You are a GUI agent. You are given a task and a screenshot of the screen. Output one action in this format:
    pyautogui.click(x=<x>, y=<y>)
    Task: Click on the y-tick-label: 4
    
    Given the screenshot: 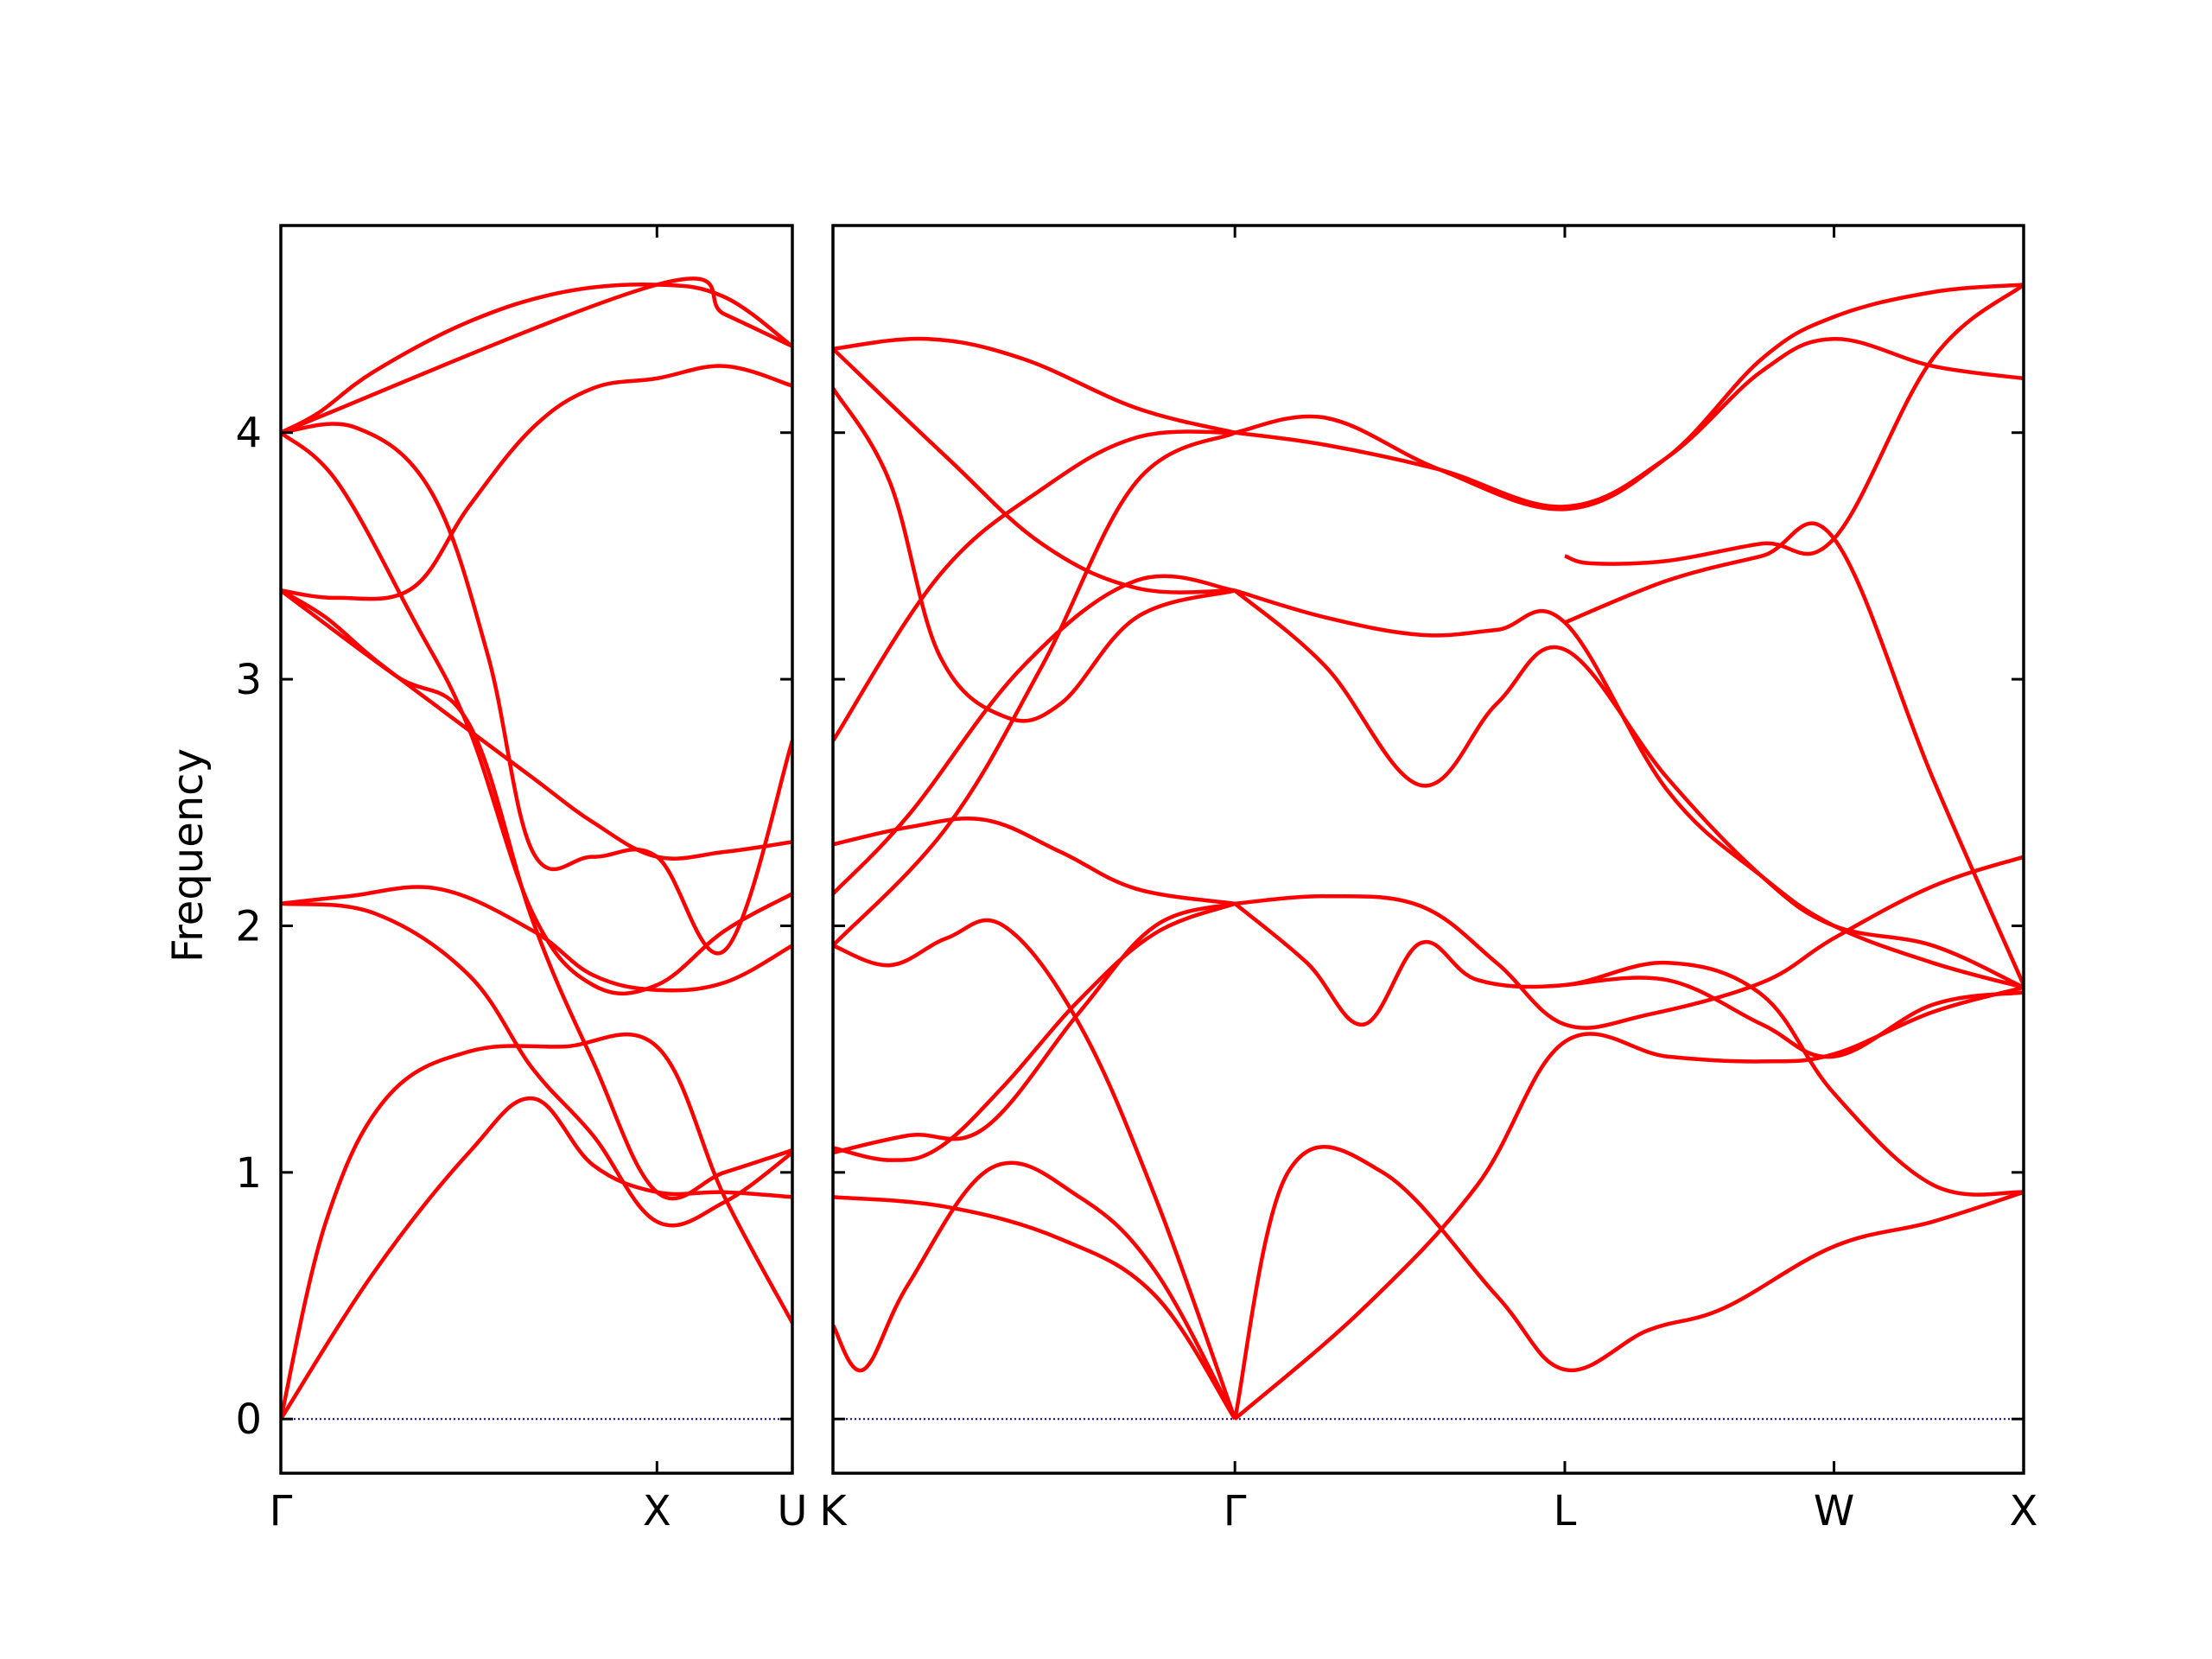 What is the action you would take?
    pyautogui.click(x=248, y=434)
    